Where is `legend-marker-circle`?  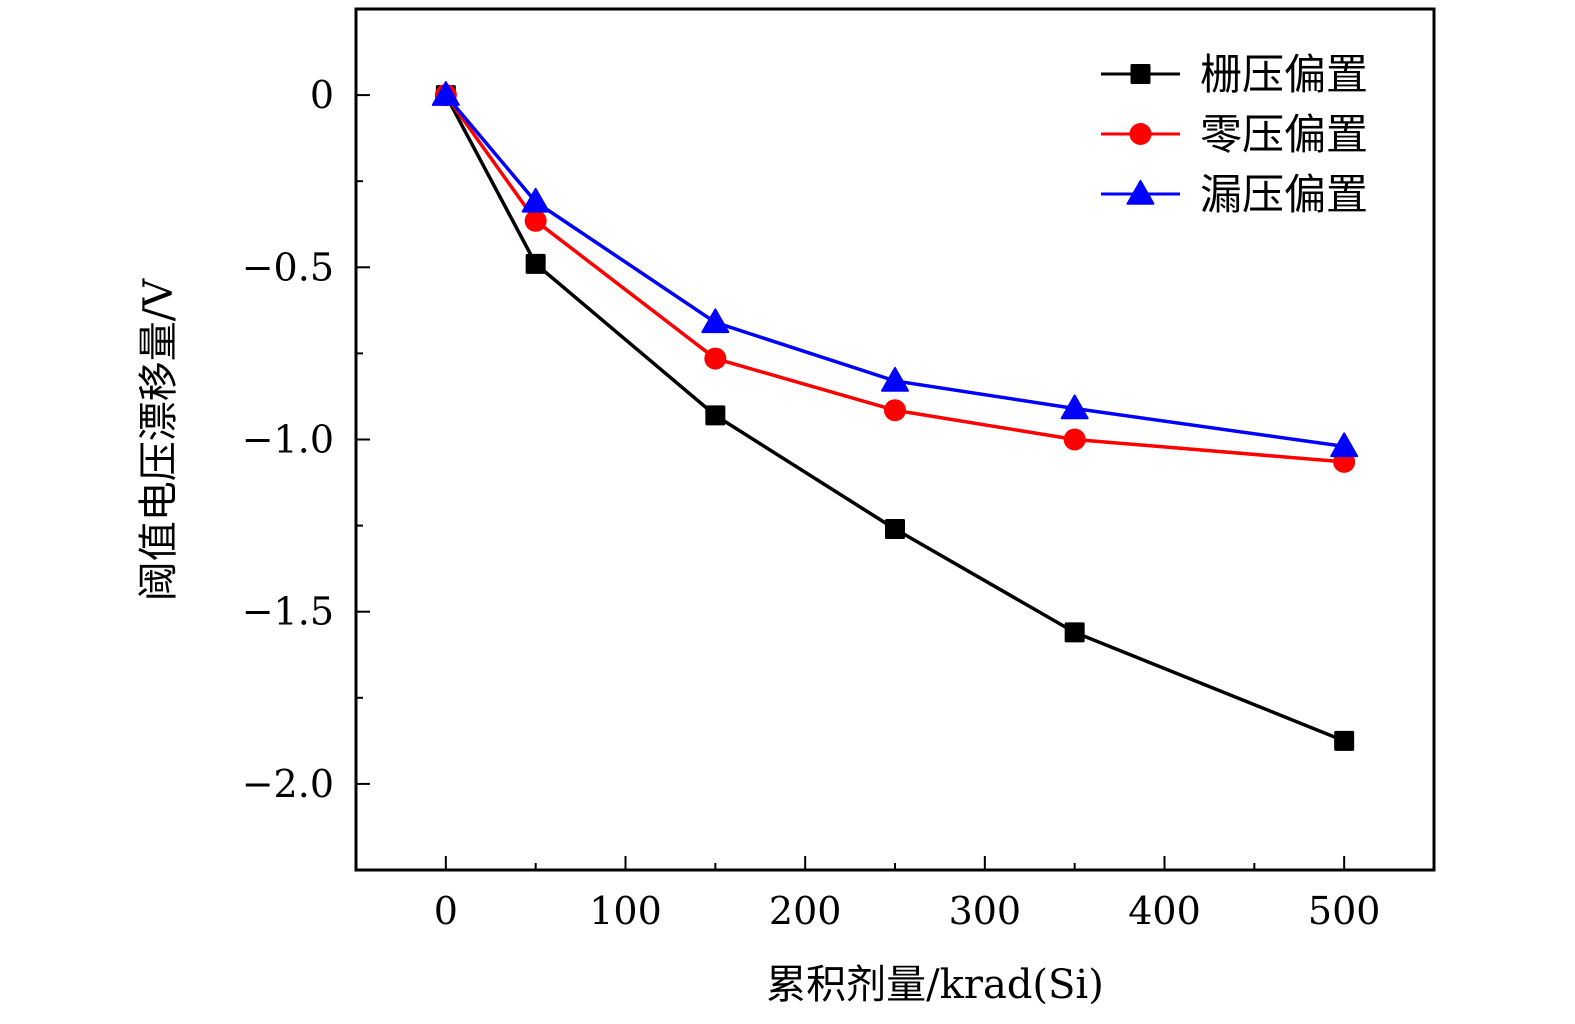 legend-marker-circle is located at coordinates (1140, 134).